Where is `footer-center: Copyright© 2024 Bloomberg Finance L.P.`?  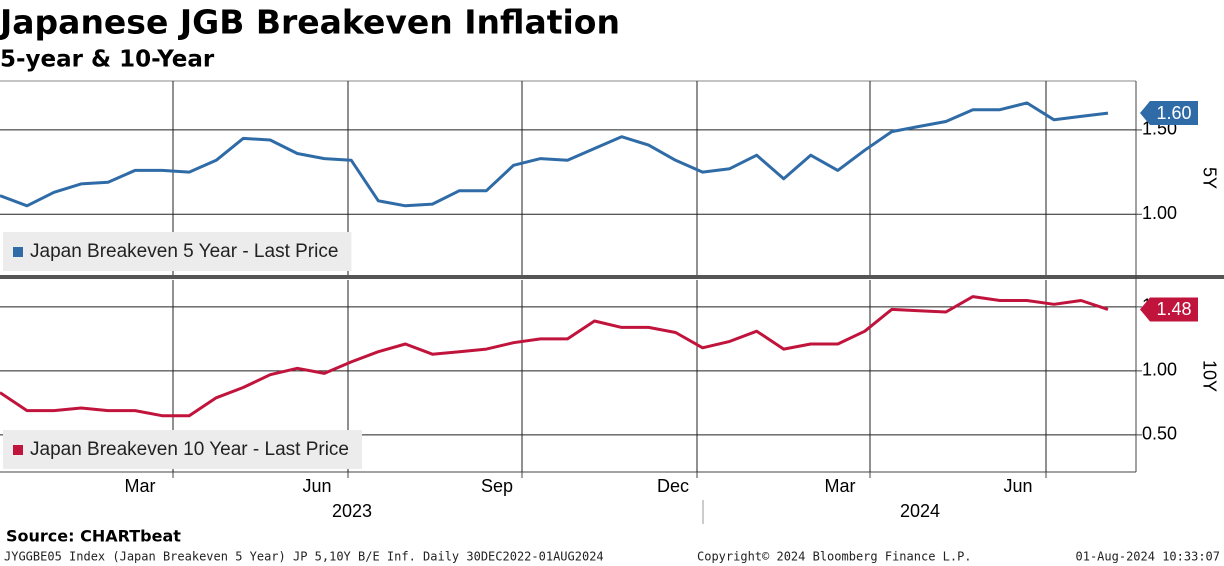 footer-center: Copyright© 2024 Bloomberg Finance L.P. is located at coordinates (834, 557).